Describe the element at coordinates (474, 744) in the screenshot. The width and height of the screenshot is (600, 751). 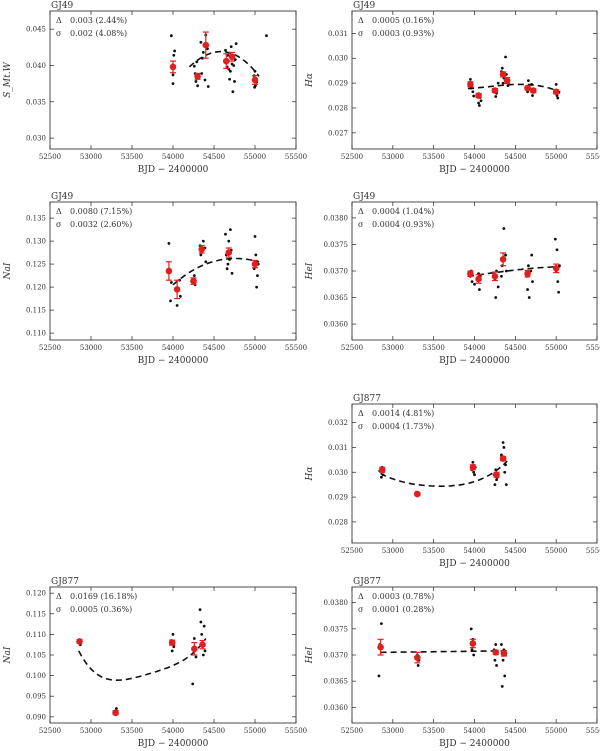
I see `x-axis-label: BJD − 2400000` at that location.